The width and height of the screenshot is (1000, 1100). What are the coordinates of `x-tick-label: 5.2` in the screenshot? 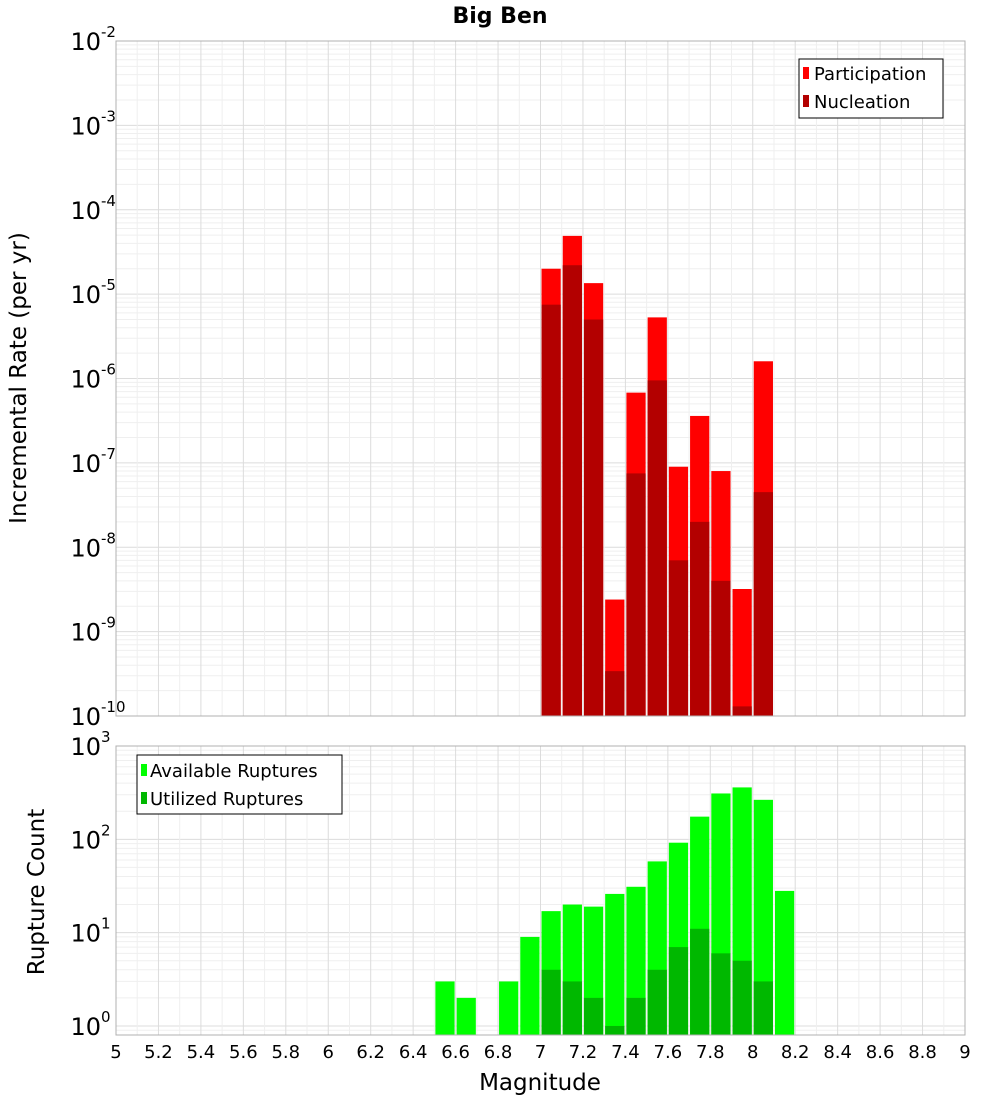 It's located at (158, 1052).